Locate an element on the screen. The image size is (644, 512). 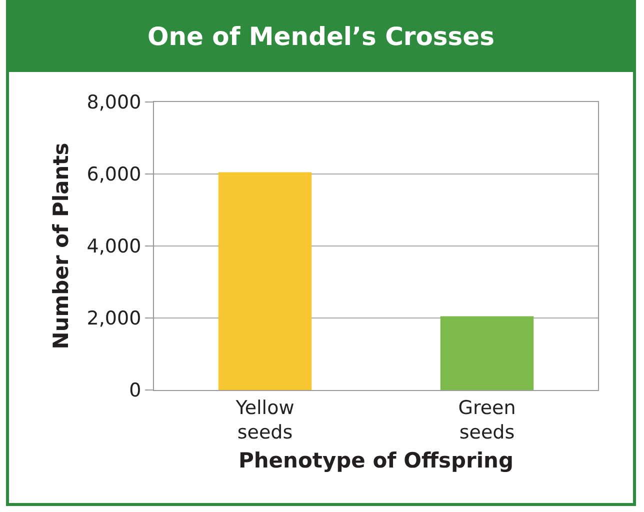
y-tick-label: 4,000 is located at coordinates (114, 247).